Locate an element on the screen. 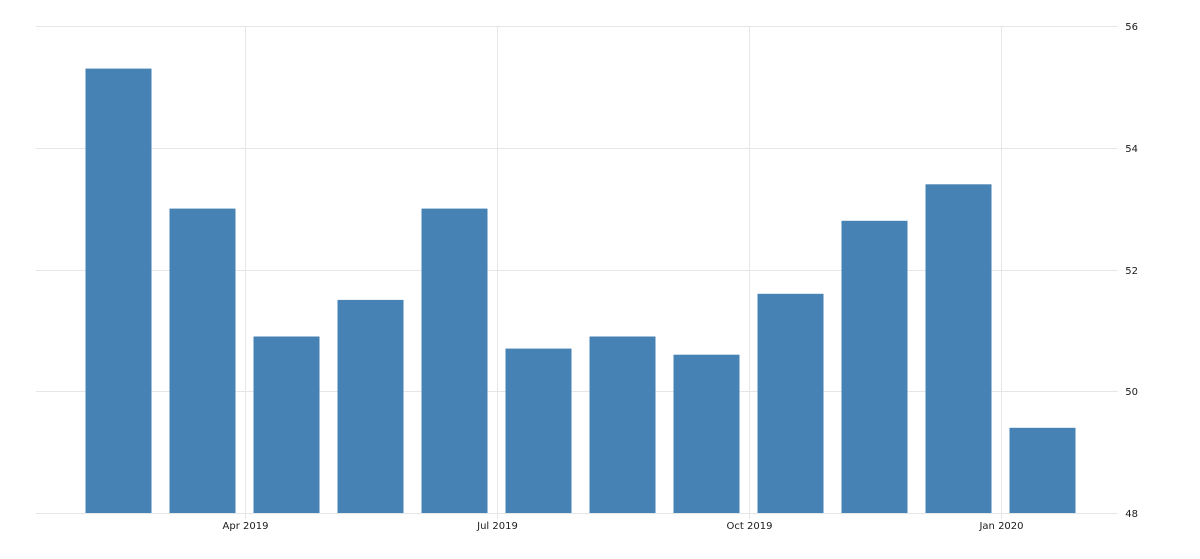 This screenshot has height=559, width=1200. y-tick-label: 48 is located at coordinates (1131, 514).